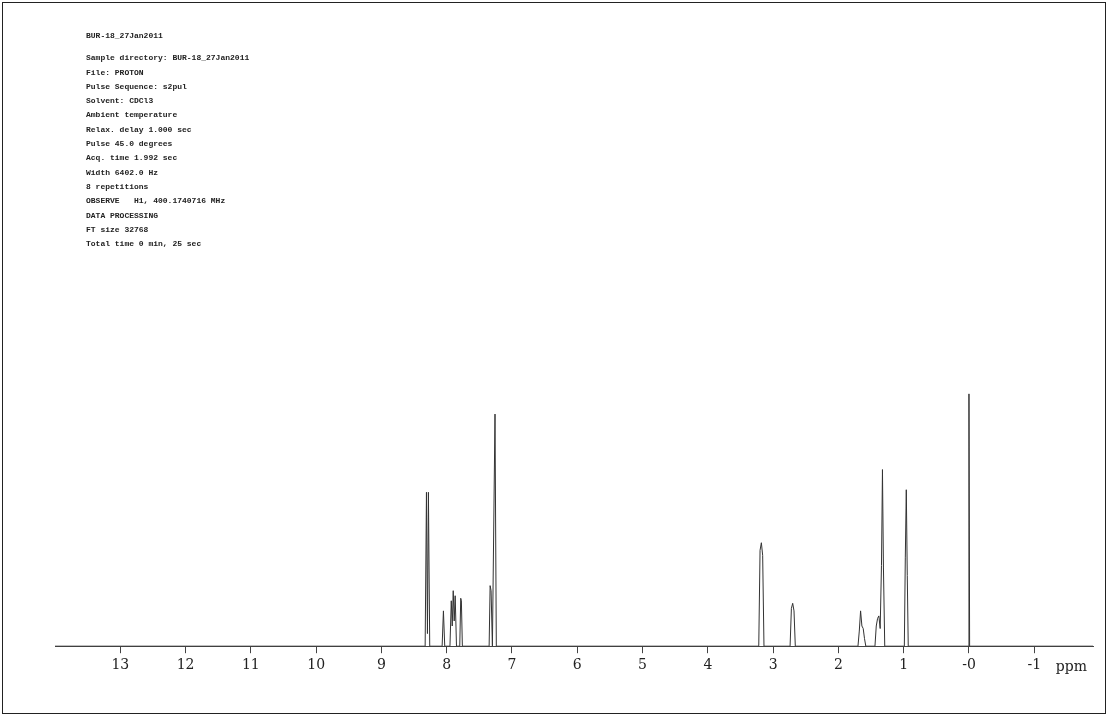 Image resolution: width=1110 pixels, height=718 pixels. Describe the element at coordinates (132, 158) in the screenshot. I see `text: Acq. time 1.992 sec` at that location.